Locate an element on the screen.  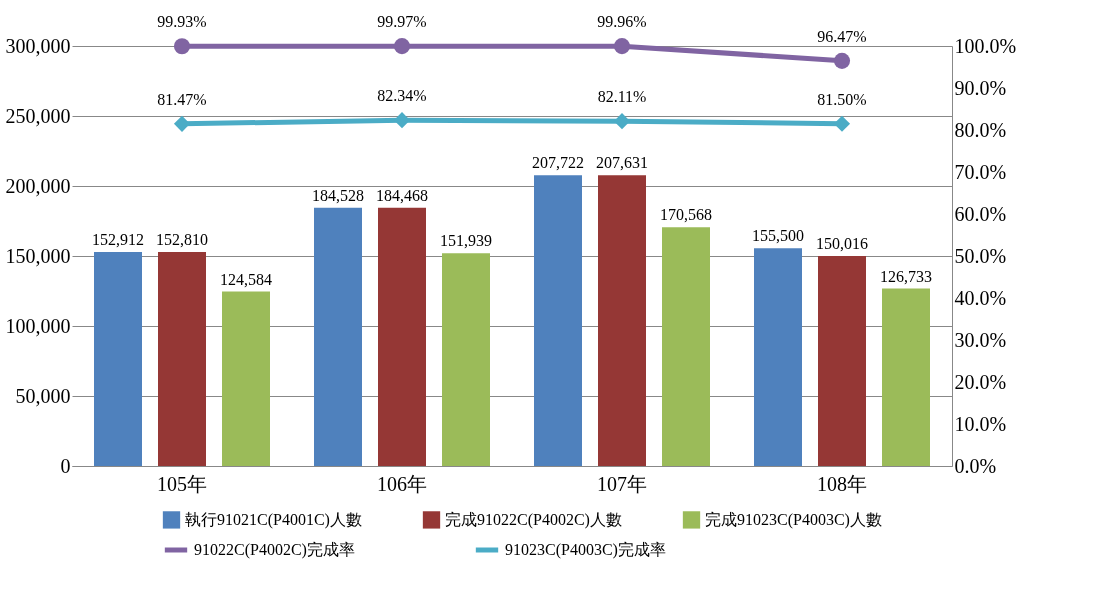
y2-tick-label: 80.0% is located at coordinates (980, 129).